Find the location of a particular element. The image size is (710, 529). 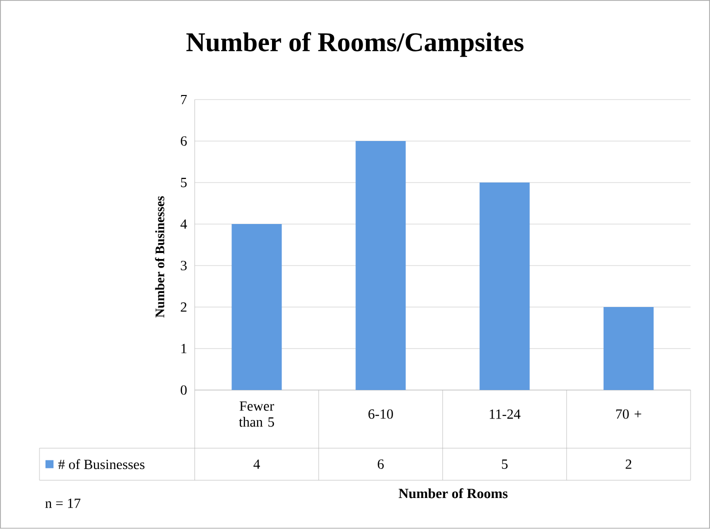

y-tick-label: 4 is located at coordinates (183, 224).